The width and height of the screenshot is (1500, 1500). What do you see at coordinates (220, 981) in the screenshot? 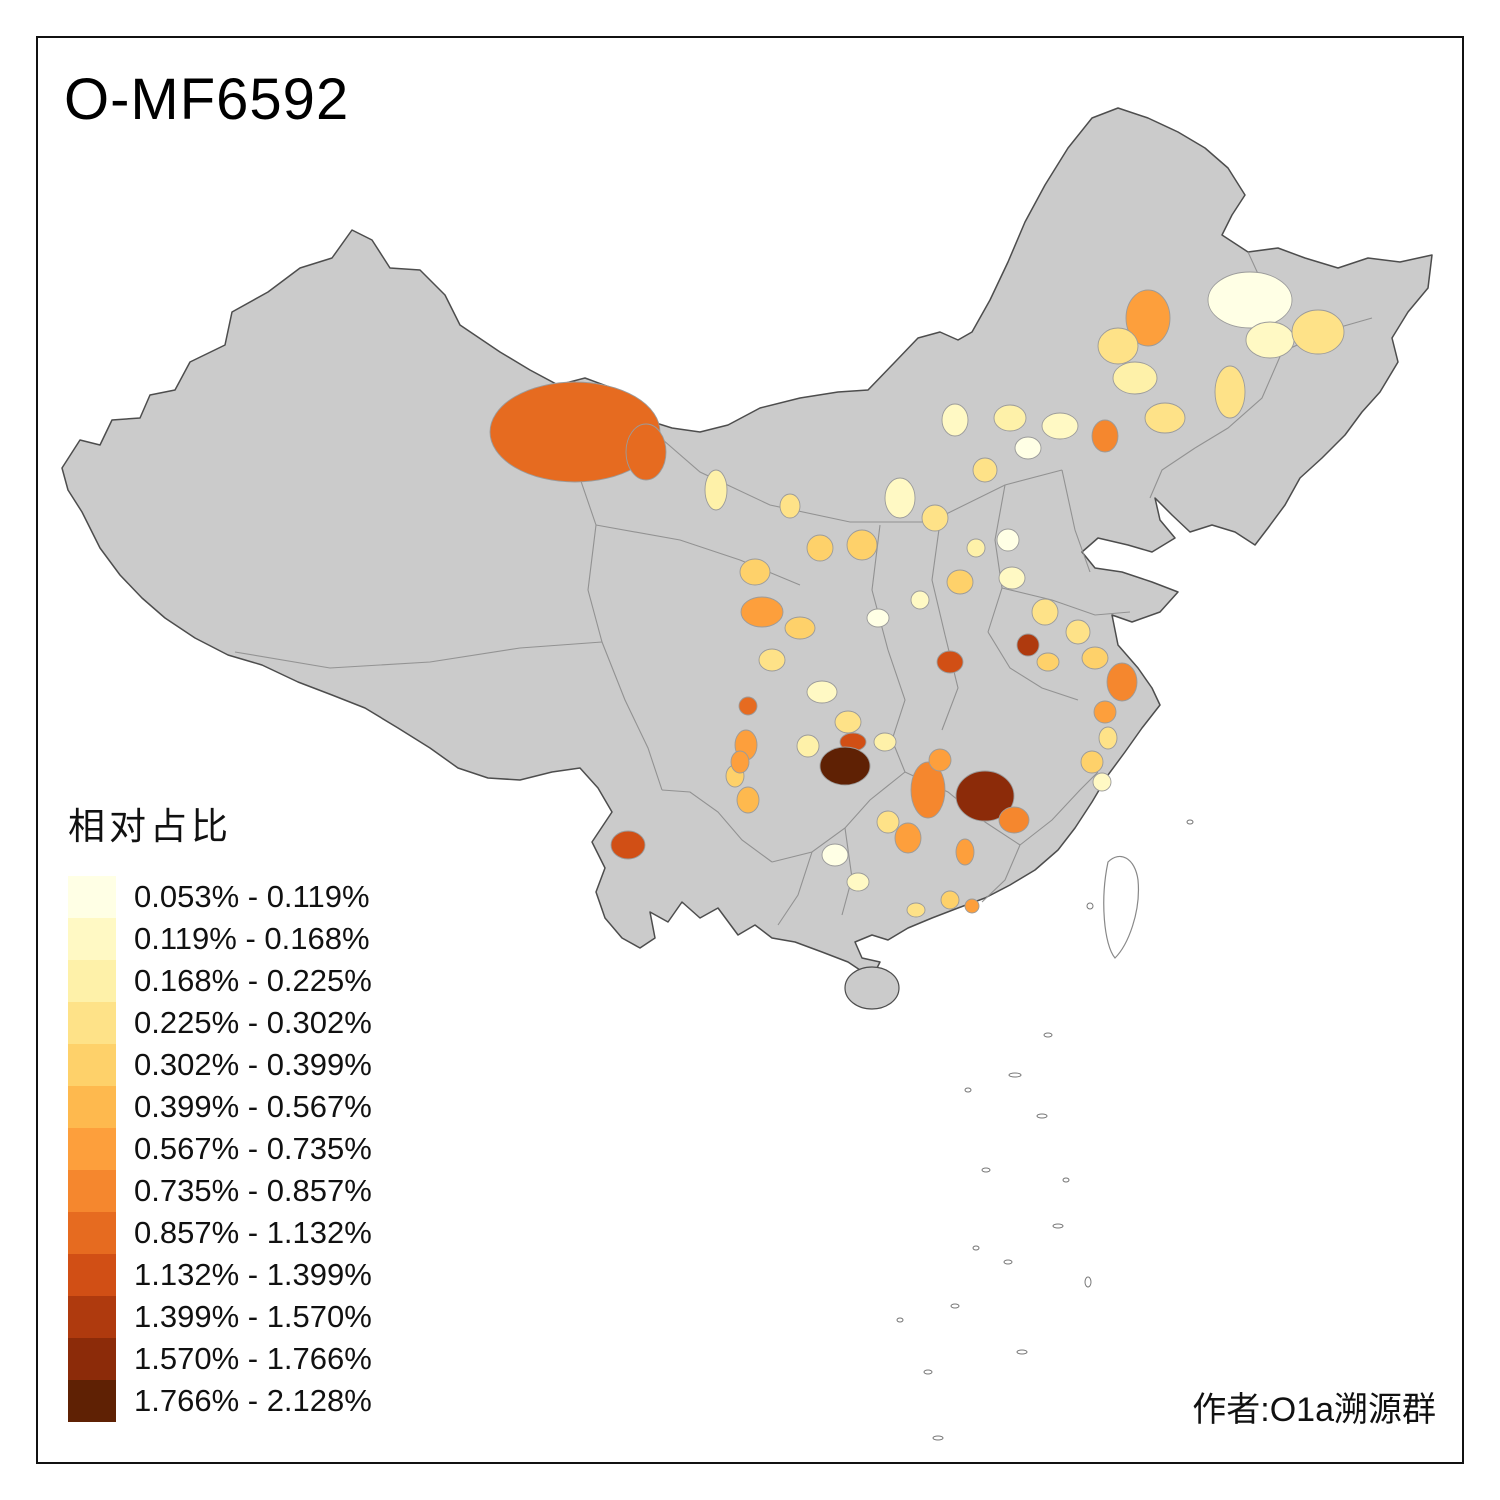
I see `legend-item: 0.168% - 0.225%` at bounding box center [220, 981].